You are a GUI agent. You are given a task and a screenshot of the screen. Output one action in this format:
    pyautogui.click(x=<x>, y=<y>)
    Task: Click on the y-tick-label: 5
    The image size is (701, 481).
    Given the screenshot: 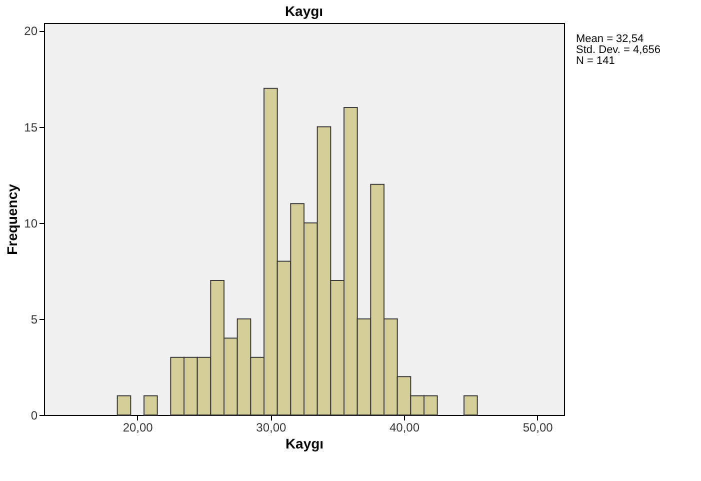 What is the action you would take?
    pyautogui.click(x=34, y=319)
    